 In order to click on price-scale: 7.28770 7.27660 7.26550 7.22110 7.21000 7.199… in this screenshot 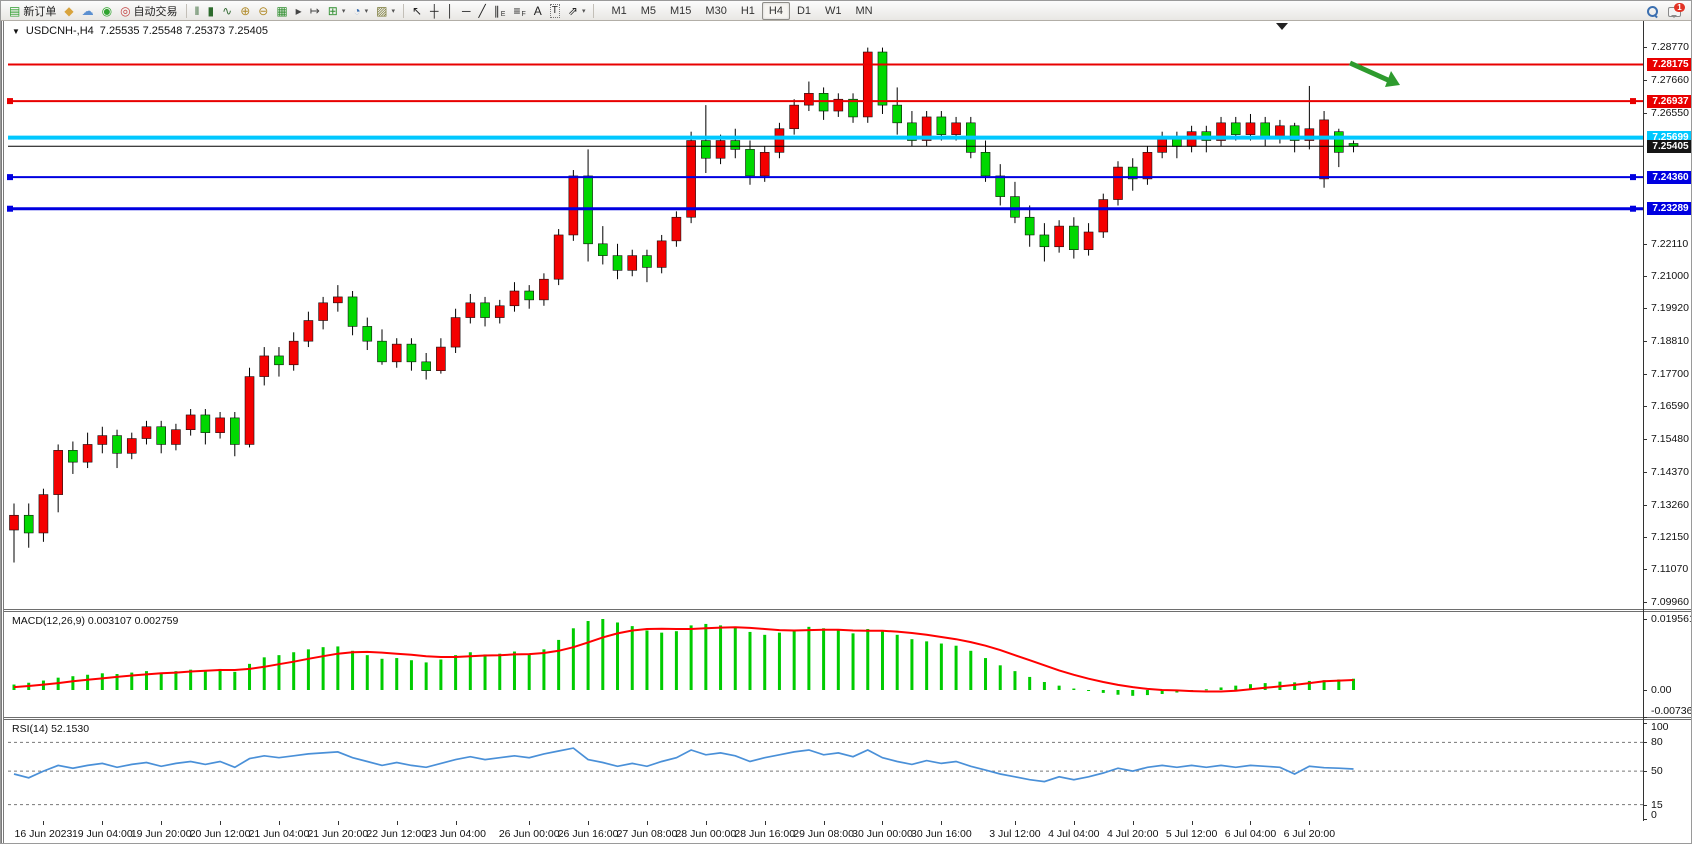, I will do `click(1667, 421)`.